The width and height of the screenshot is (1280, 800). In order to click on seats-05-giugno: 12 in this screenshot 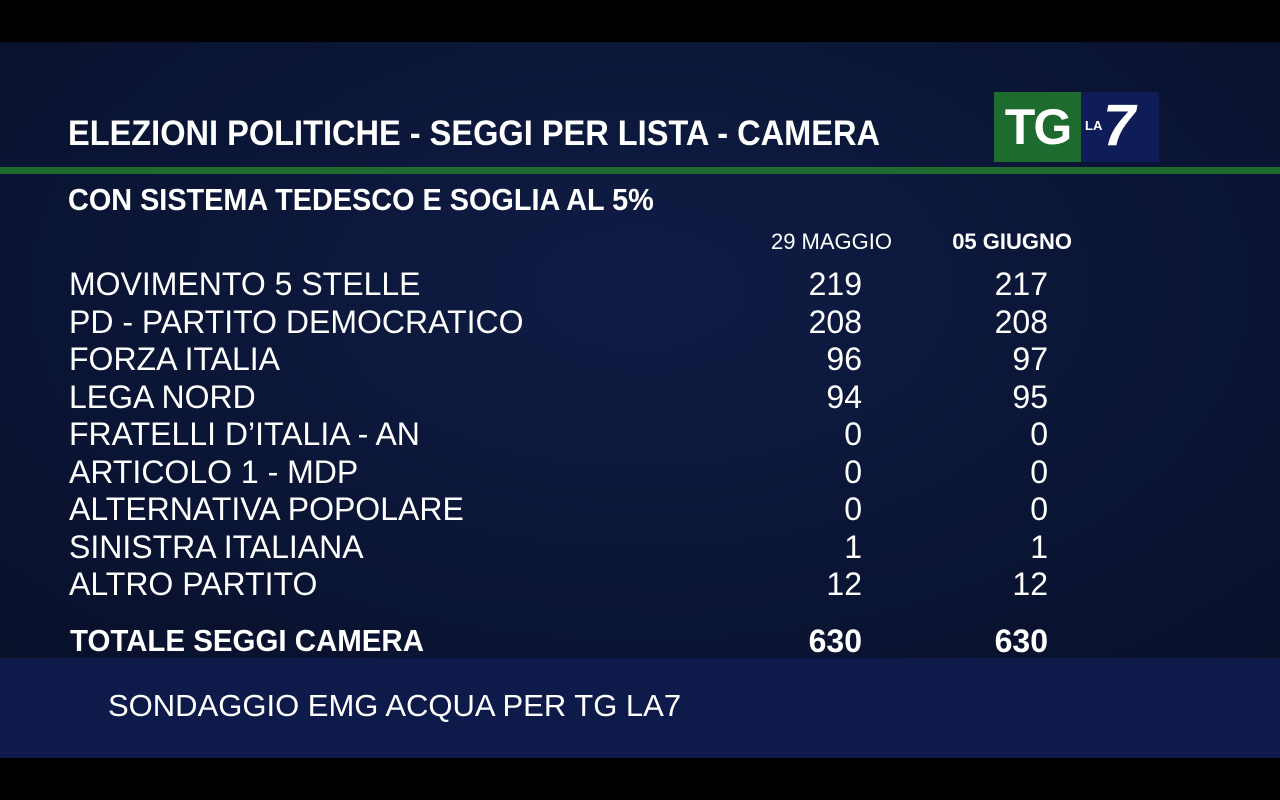, I will do `click(1030, 584)`.